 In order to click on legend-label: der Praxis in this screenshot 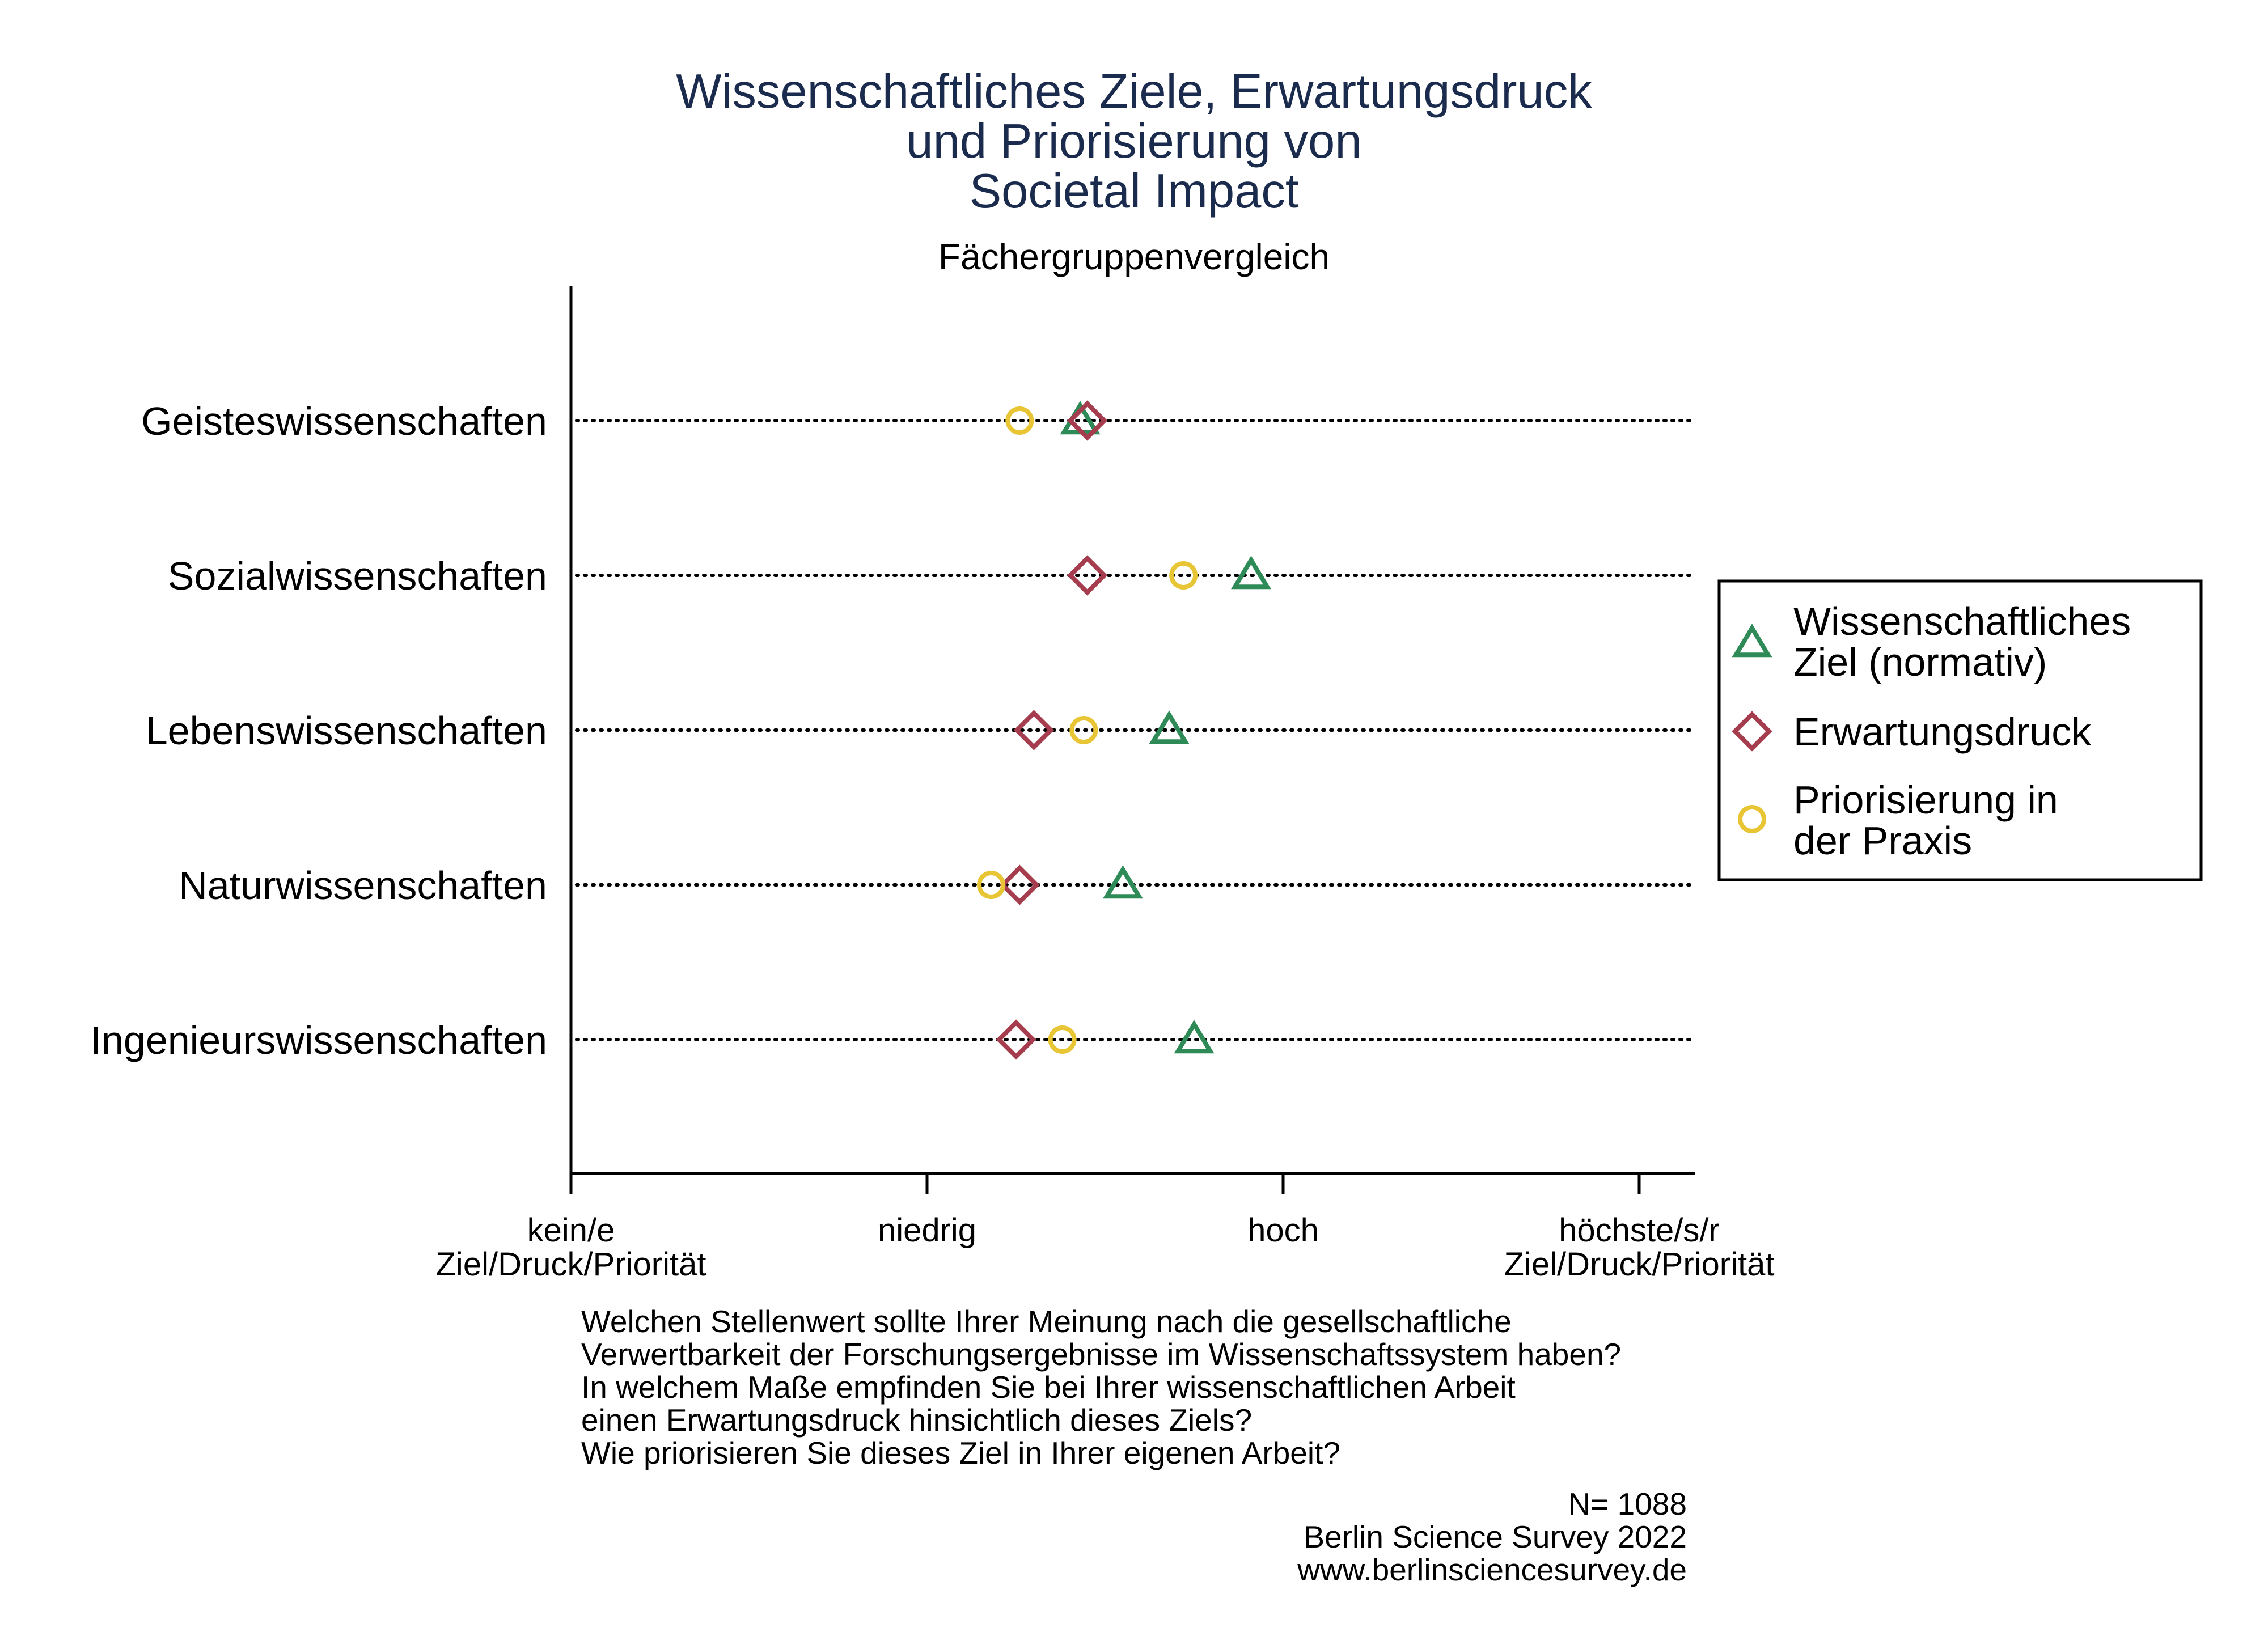, I will do `click(1882, 841)`.